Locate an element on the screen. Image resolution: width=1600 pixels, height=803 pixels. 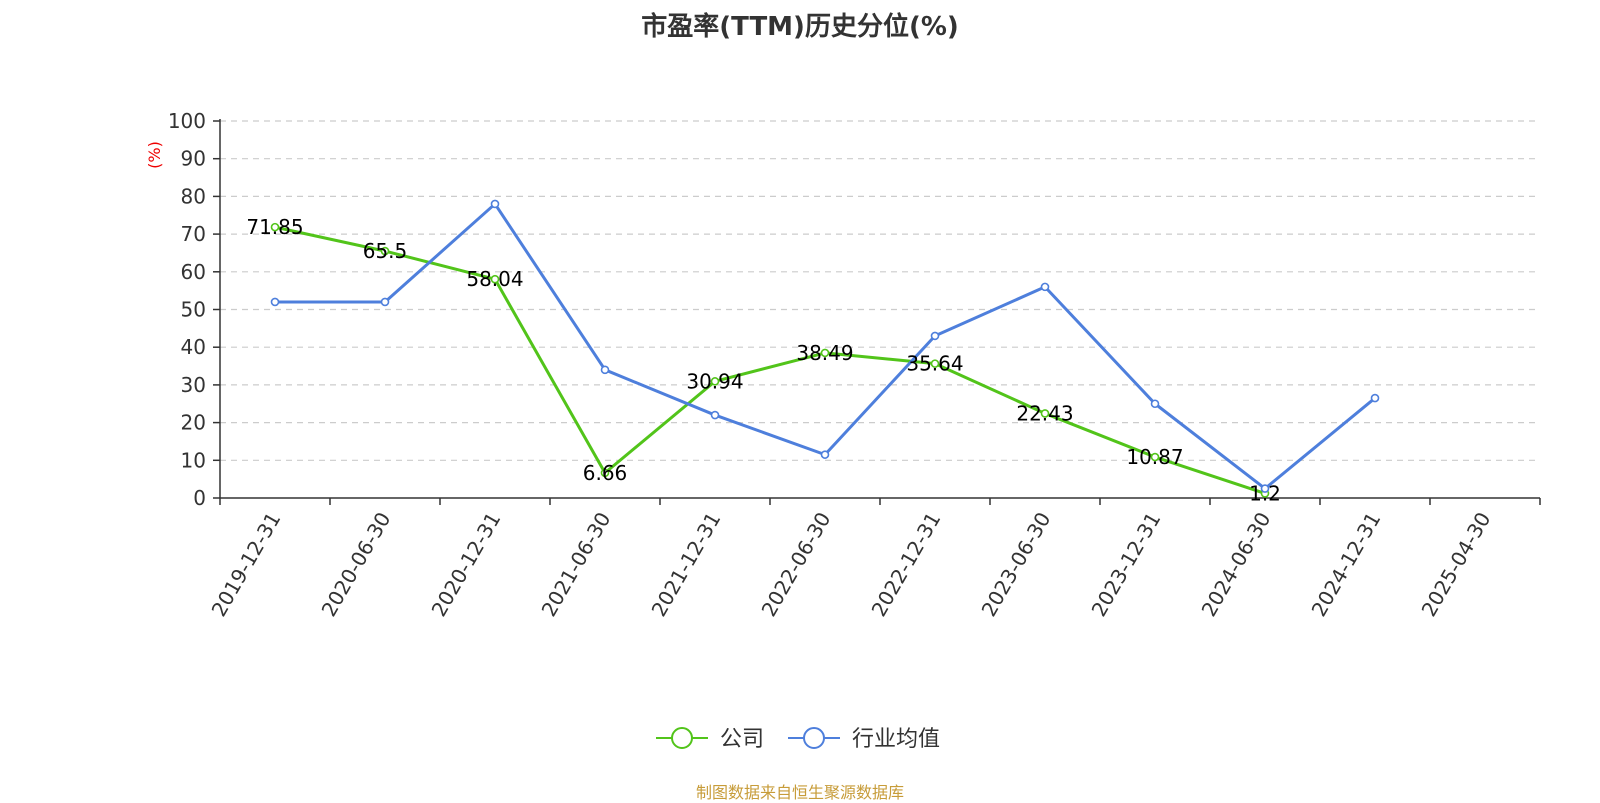
chart-title: 市盈率(TTM)历史分位(%) is located at coordinates (800, 27).